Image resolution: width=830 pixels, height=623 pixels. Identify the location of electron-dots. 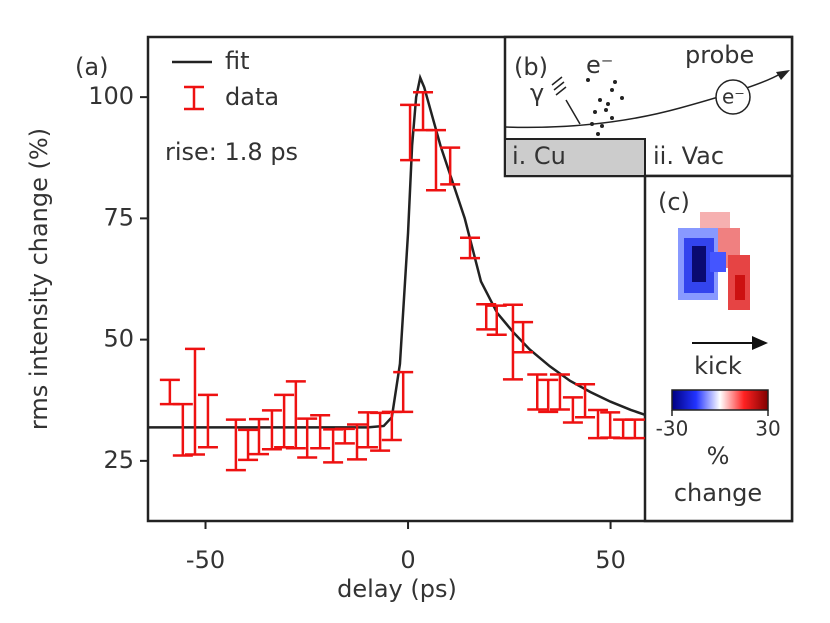
(605, 107).